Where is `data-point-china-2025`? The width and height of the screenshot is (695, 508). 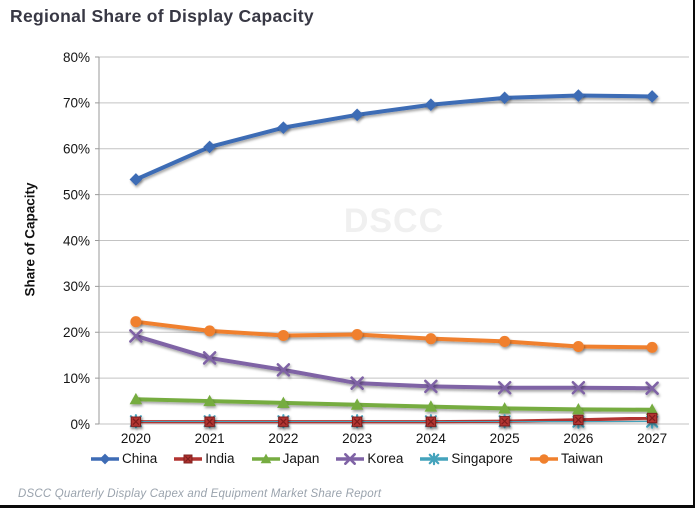
data-point-china-2025 is located at coordinates (504, 98).